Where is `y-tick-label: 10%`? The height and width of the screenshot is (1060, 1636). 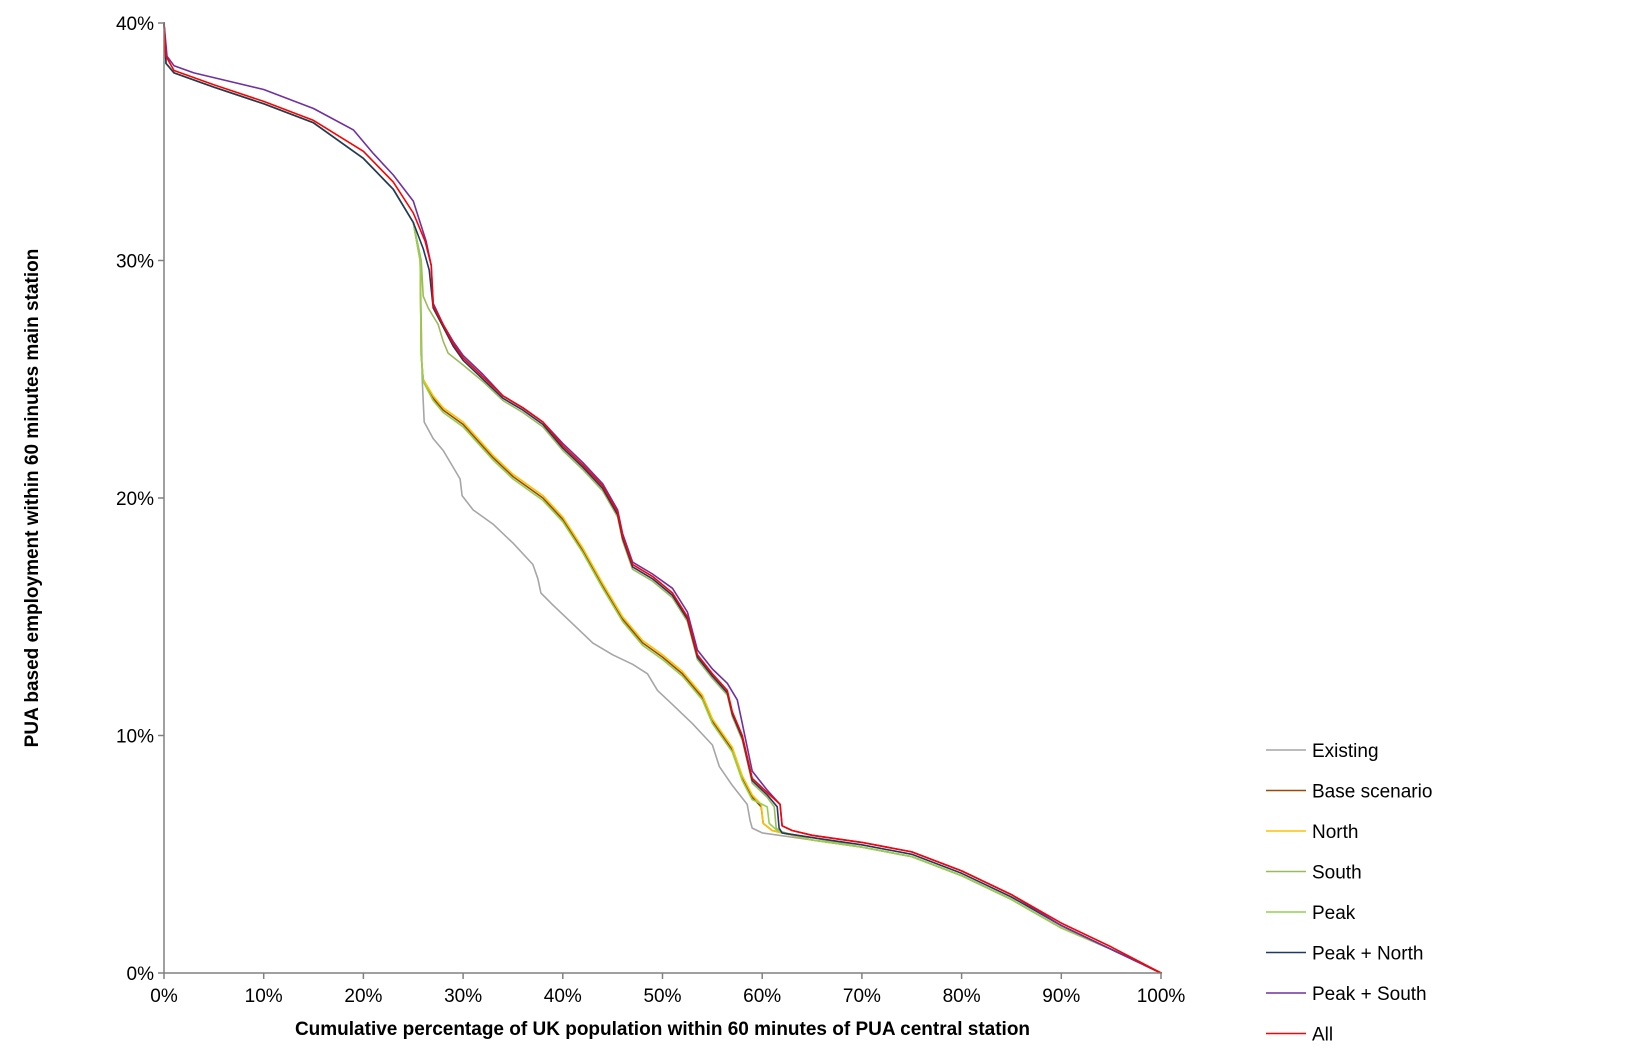 y-tick-label: 10% is located at coordinates (135, 737).